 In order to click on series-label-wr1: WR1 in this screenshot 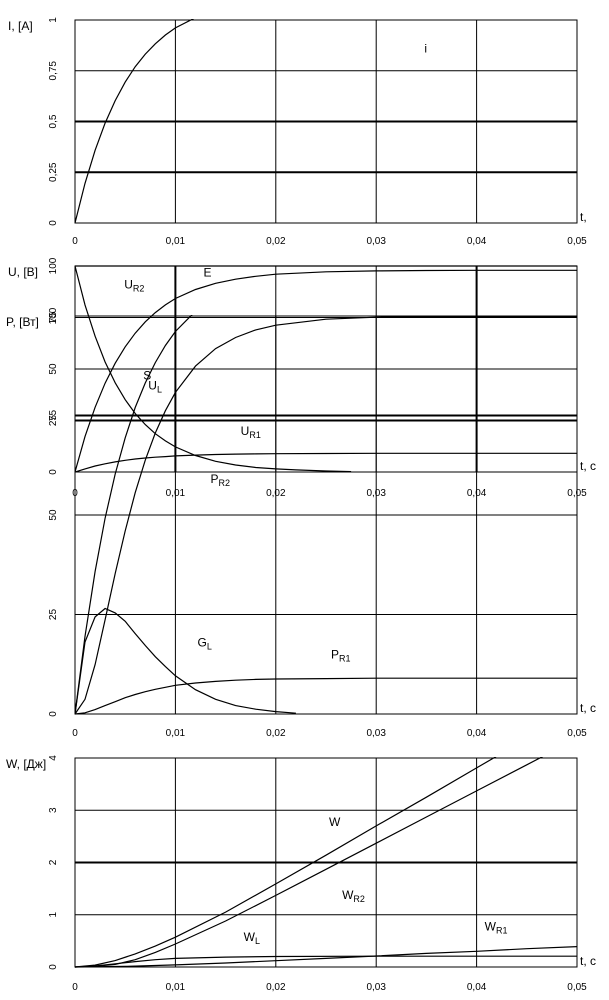, I will do `click(496, 927)`.